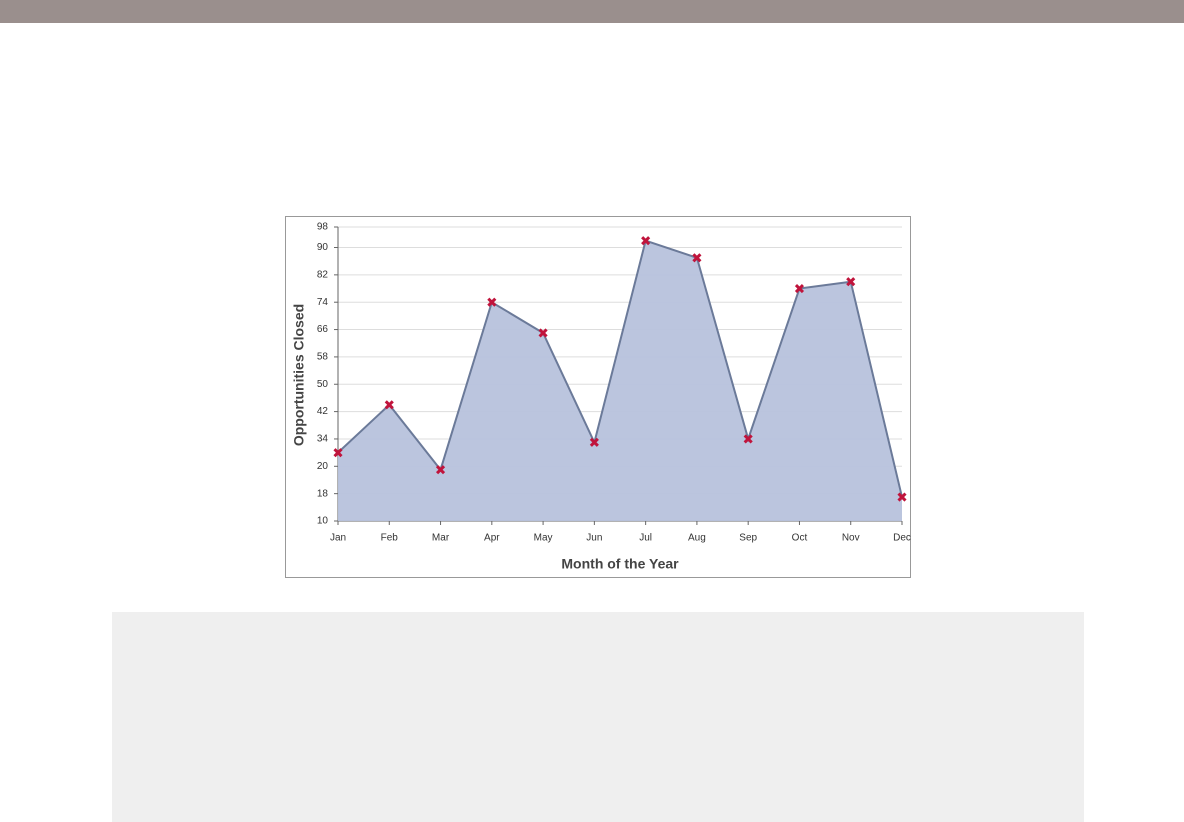  What do you see at coordinates (800, 538) in the screenshot?
I see `x-tick-label: Oct` at bounding box center [800, 538].